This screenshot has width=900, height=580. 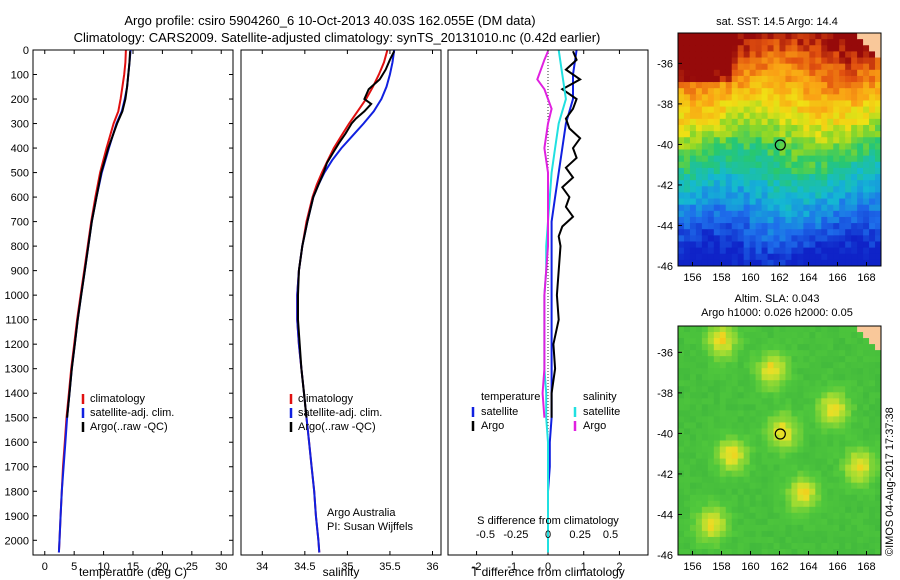 I want to click on y-tick-label: 800, so click(x=20, y=247).